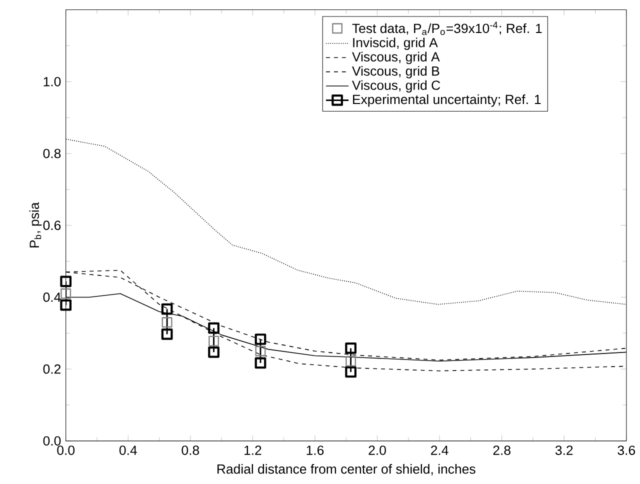  What do you see at coordinates (35, 225) in the screenshot?
I see `y-axis-title: P$_{b}$, psia` at bounding box center [35, 225].